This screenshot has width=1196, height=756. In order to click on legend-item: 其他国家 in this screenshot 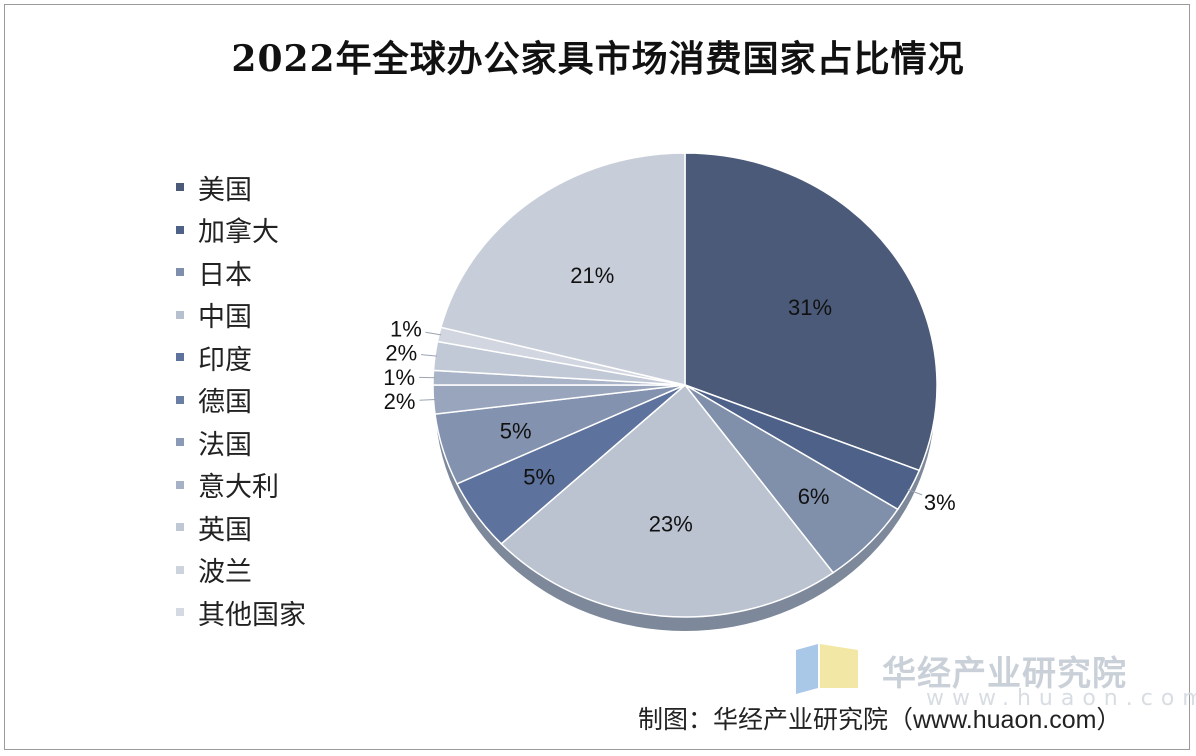, I will do `click(241, 612)`.